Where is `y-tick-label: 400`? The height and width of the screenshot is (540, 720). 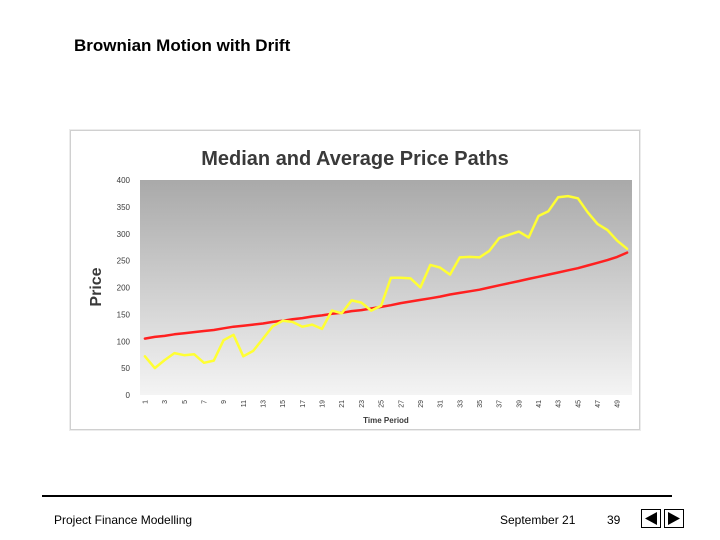 y-tick-label: 400 is located at coordinates (124, 180).